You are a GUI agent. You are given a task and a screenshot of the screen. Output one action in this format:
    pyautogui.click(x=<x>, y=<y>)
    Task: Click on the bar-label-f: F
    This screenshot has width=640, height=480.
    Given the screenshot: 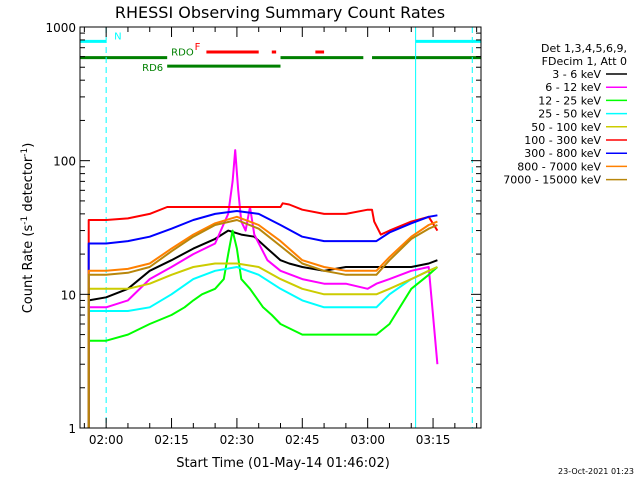 What is the action you would take?
    pyautogui.click(x=198, y=47)
    